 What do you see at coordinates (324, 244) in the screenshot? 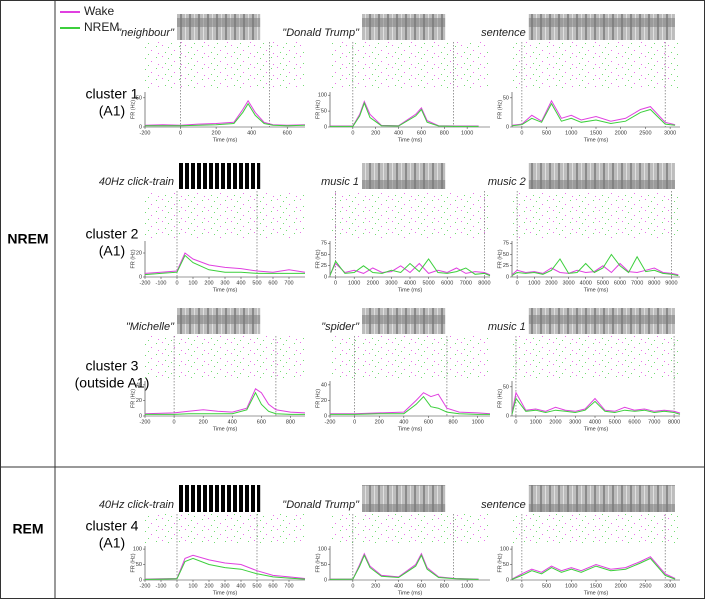
I see `y-tick-label: 75` at bounding box center [324, 244].